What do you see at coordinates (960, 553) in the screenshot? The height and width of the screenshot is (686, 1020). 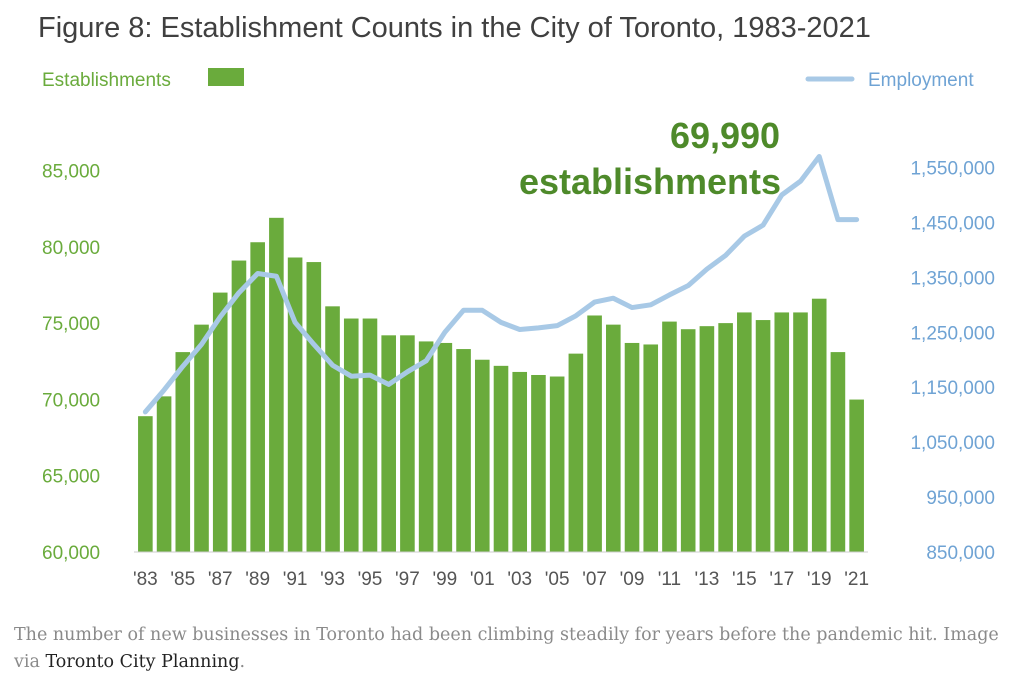 I see `y-right-tick-label: 850,000` at bounding box center [960, 553].